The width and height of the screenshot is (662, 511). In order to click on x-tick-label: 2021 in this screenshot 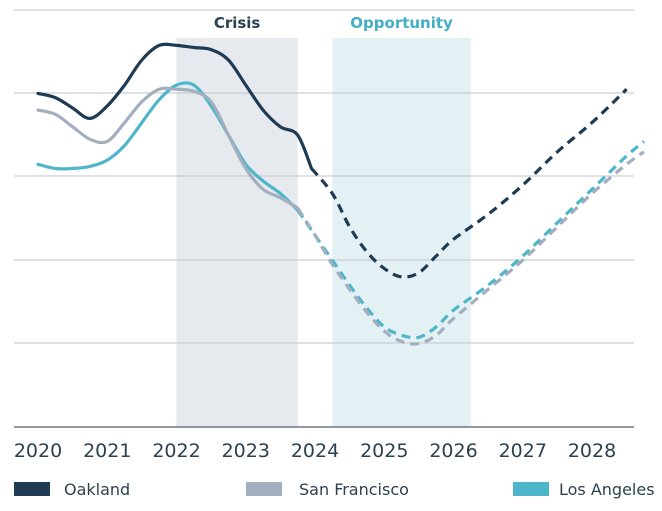, I will do `click(107, 451)`.